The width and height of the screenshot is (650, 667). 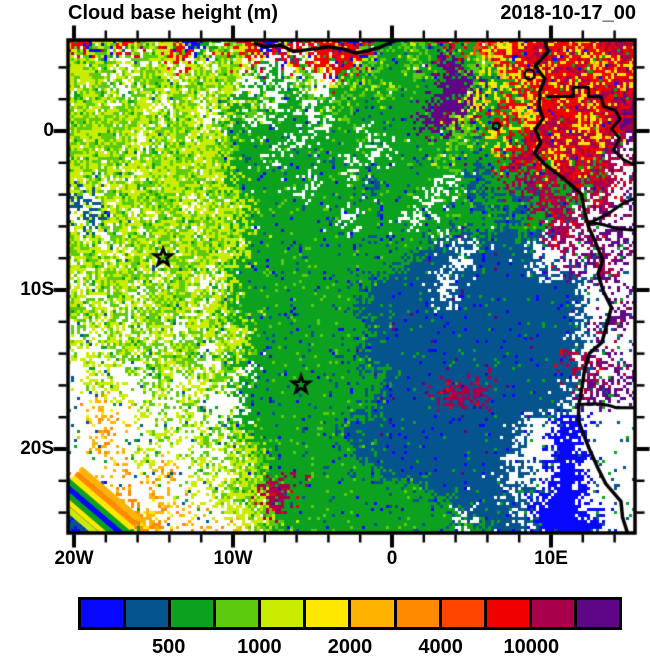 I want to click on colorbar-tick-500: 500, so click(x=168, y=647).